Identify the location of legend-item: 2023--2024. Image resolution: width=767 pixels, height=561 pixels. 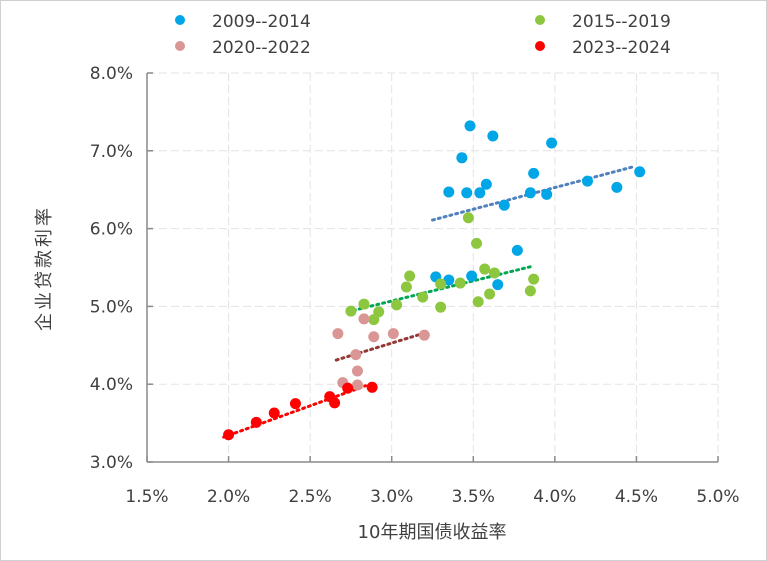
(603, 48).